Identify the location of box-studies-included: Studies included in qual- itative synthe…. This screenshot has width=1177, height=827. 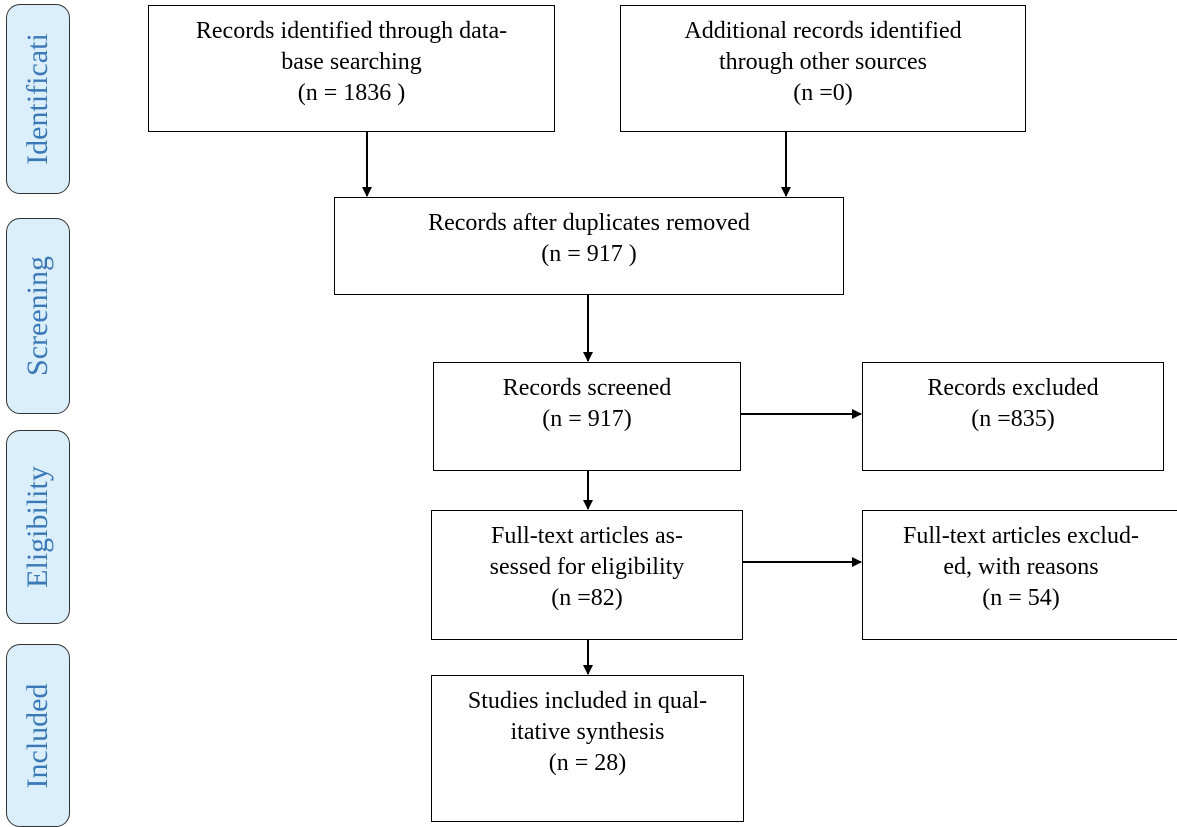
(587, 748).